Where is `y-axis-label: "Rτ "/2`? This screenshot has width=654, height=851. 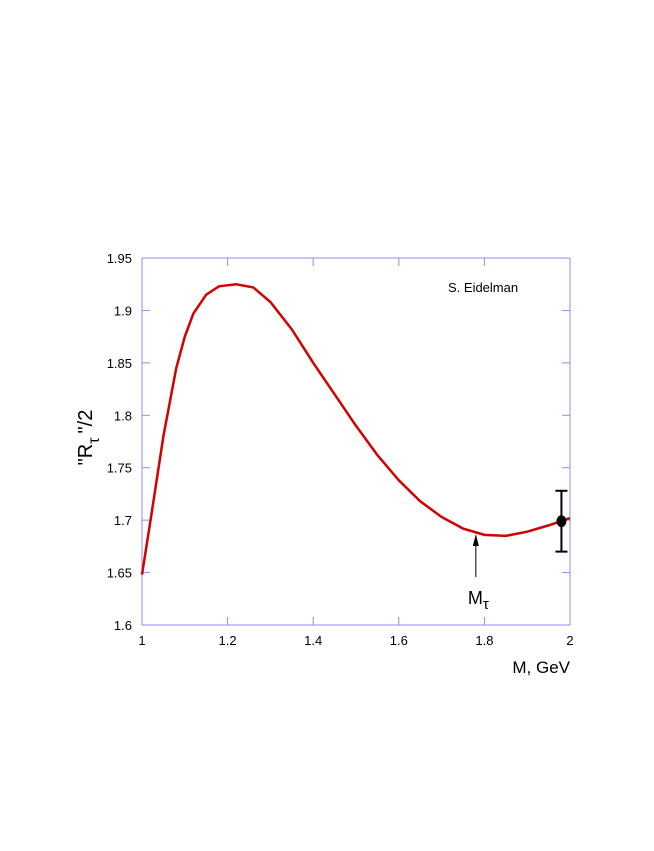 y-axis-label: "Rτ "/2 is located at coordinates (89, 438).